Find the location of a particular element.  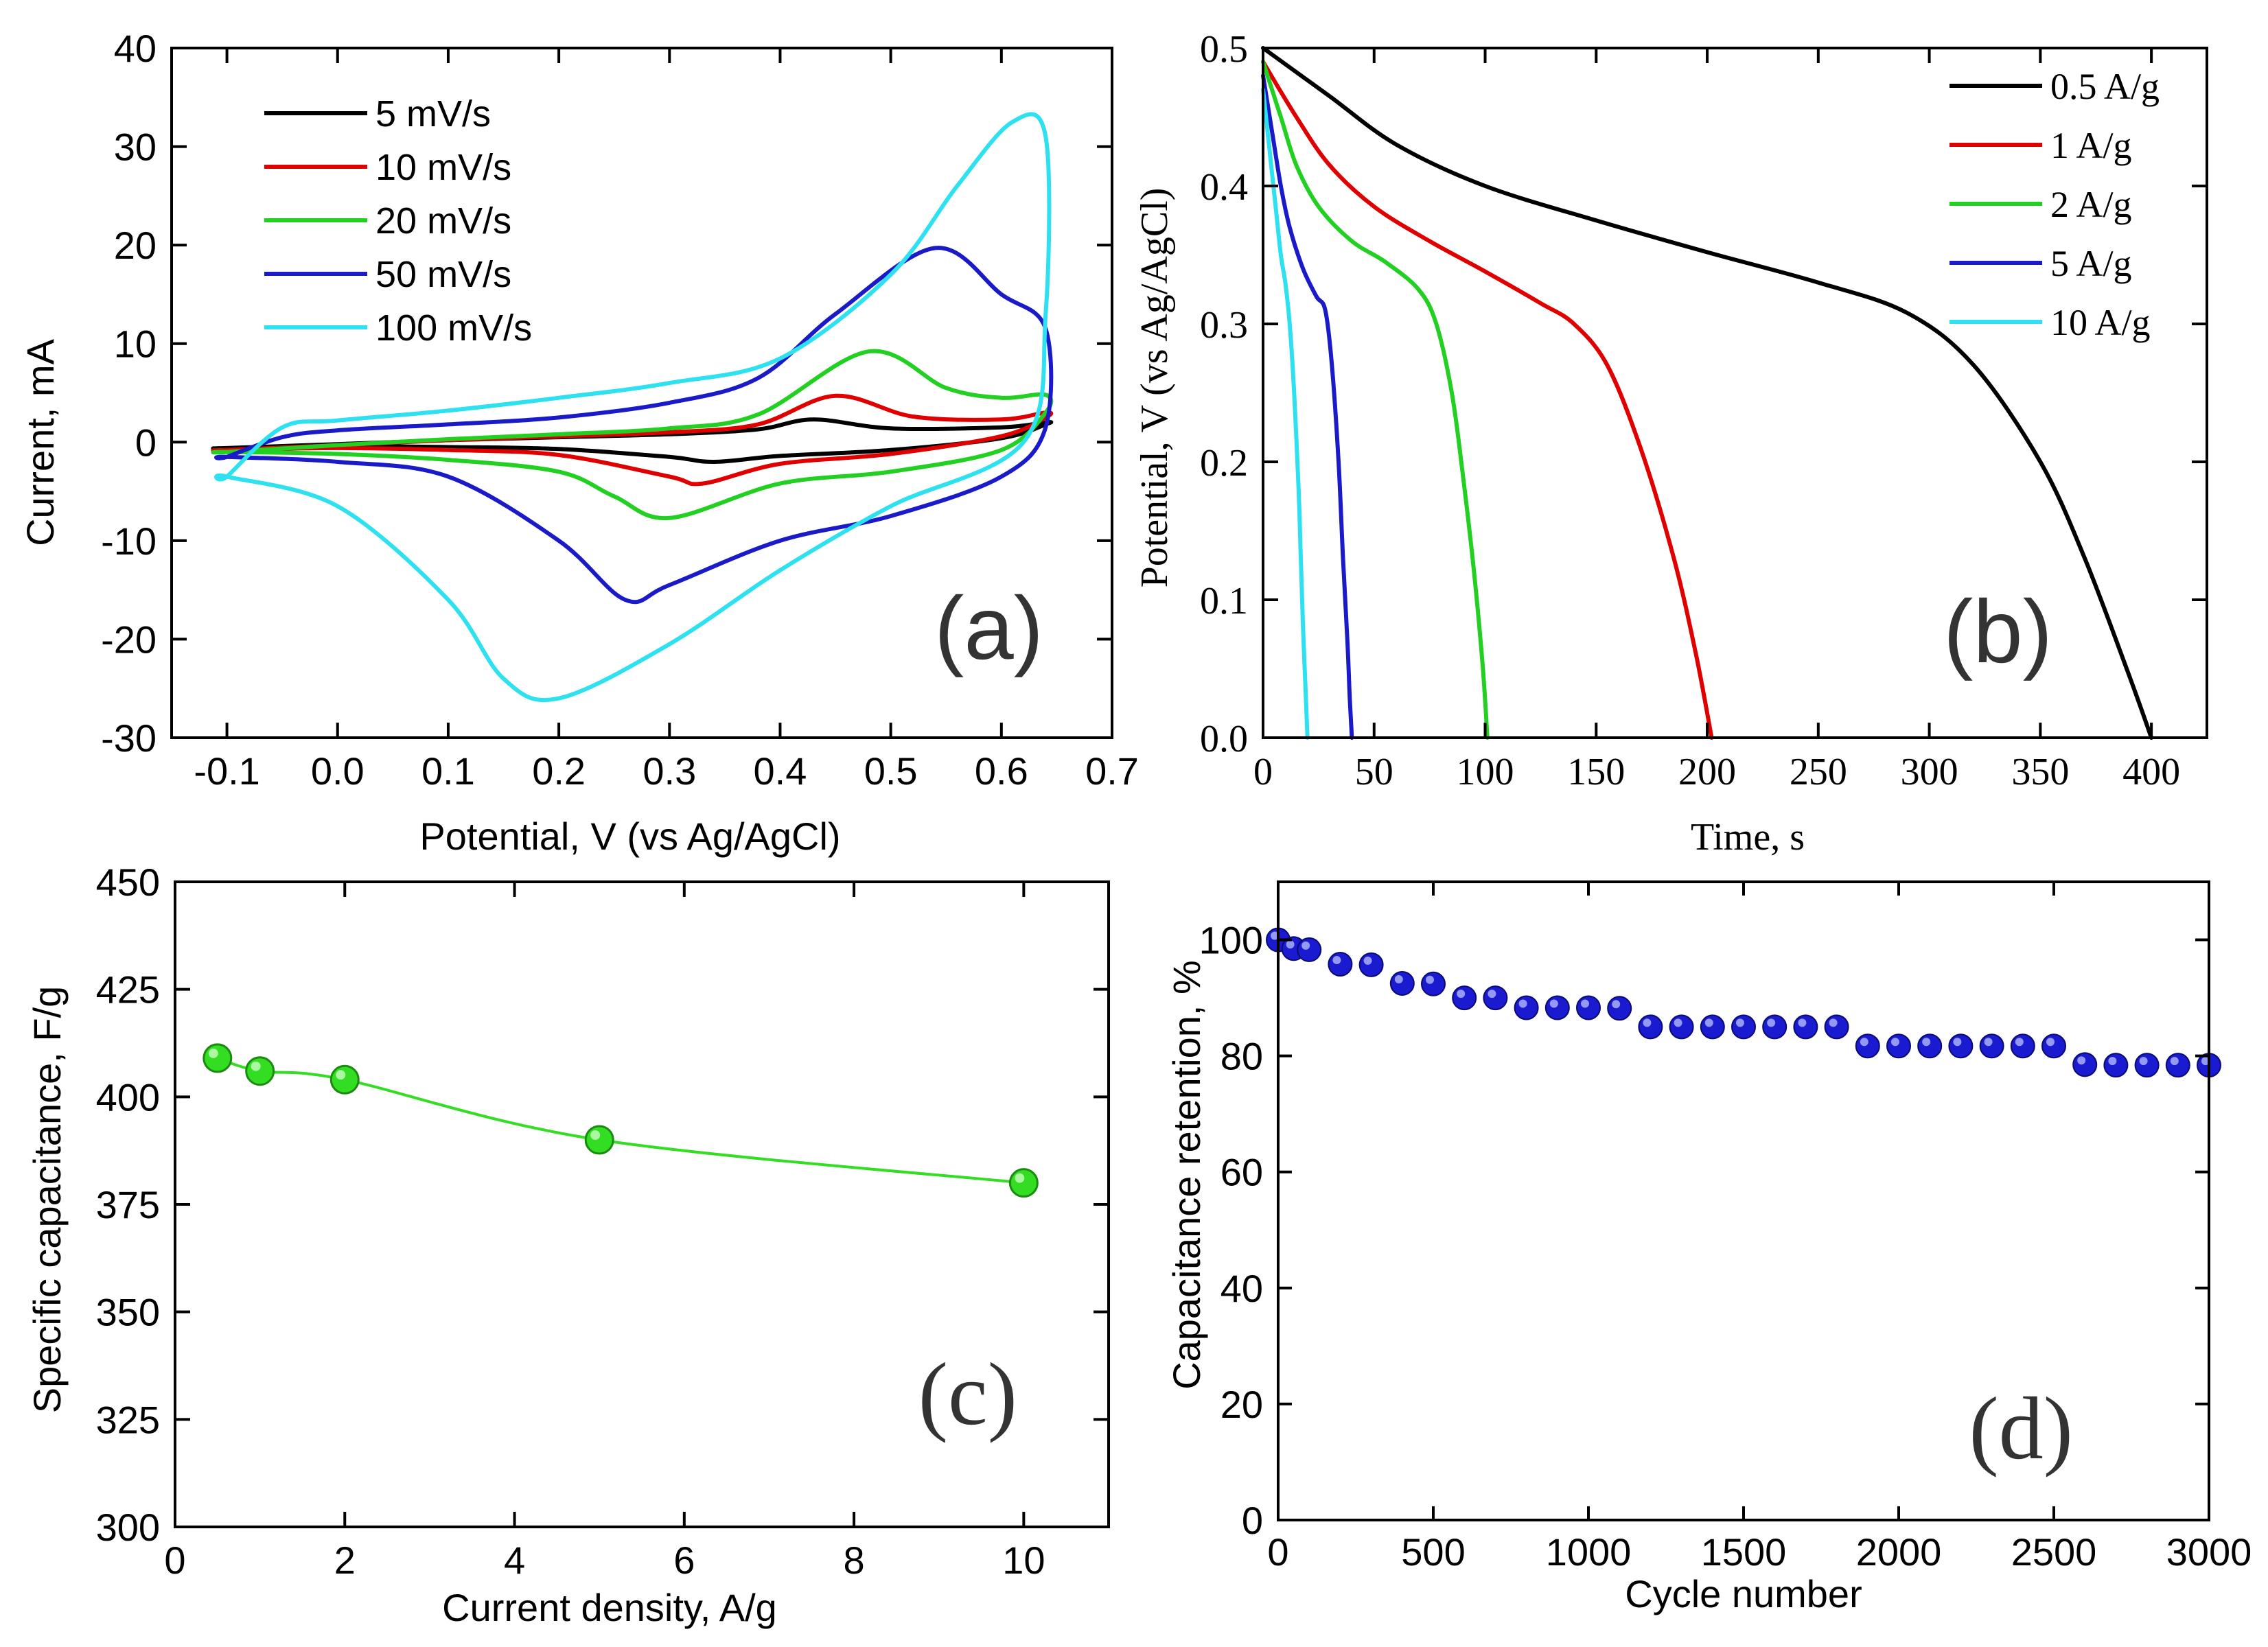

panel-d-y-tick-label: 80 is located at coordinates (1241, 1056).